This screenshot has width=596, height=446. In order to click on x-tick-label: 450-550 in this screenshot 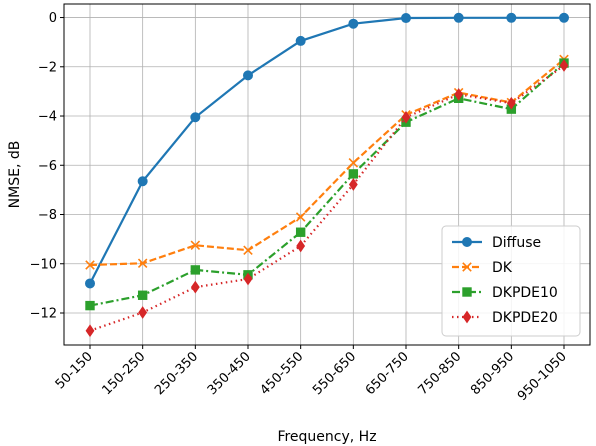, I will do `click(281, 373)`.